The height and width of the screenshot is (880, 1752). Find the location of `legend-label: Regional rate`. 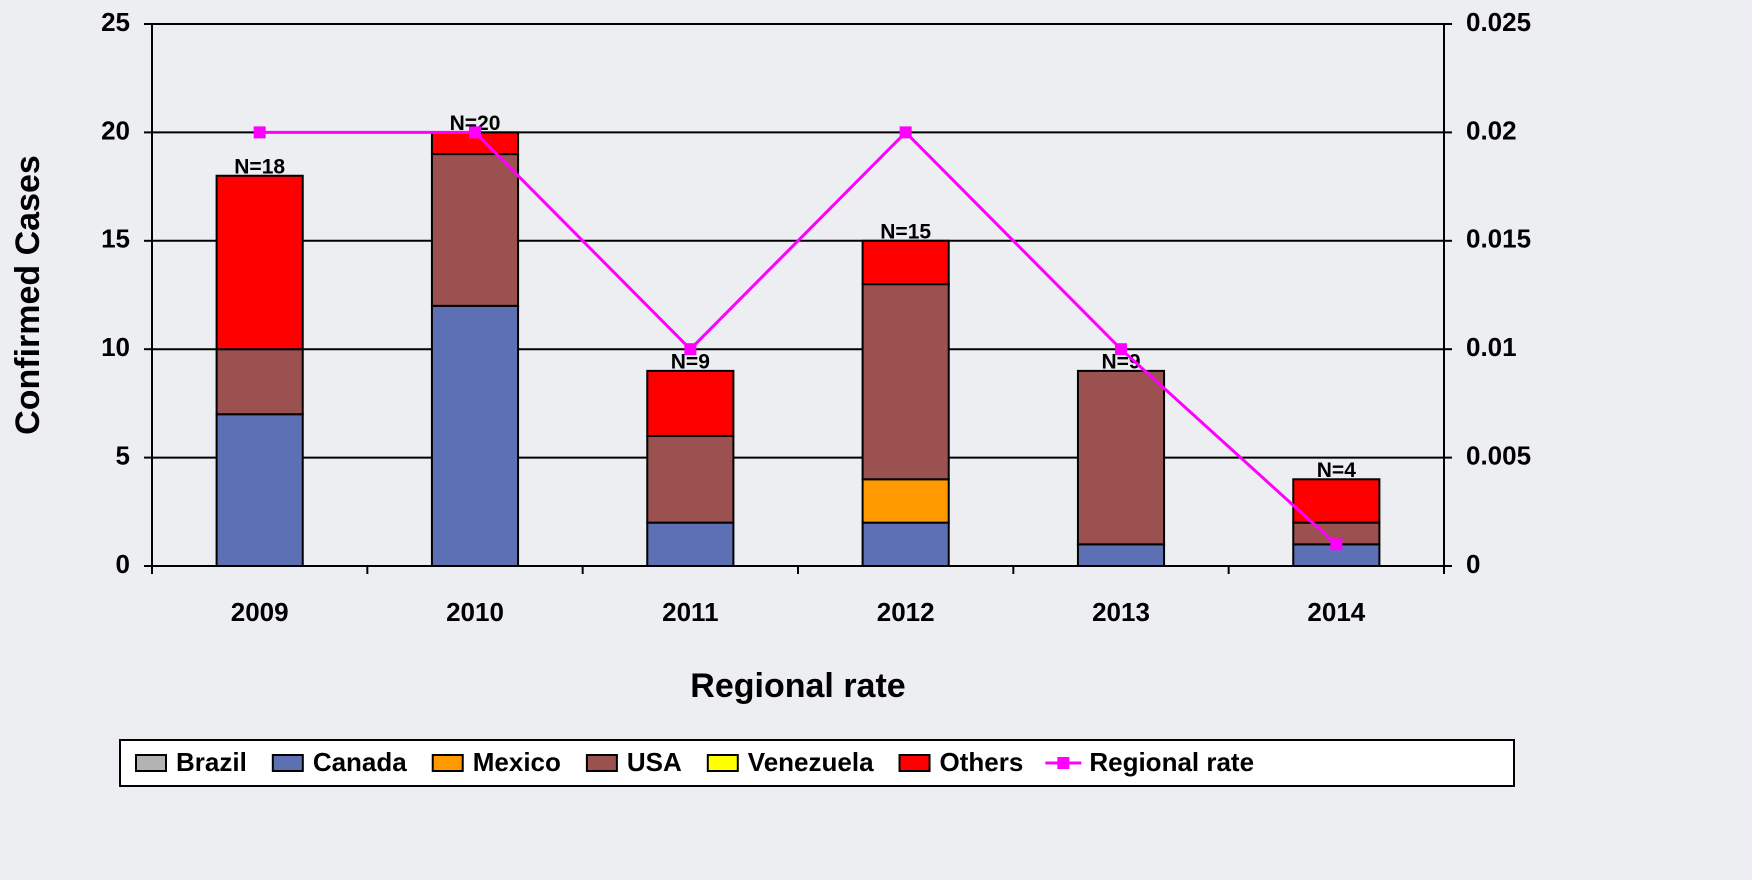

legend-label: Regional rate is located at coordinates (1171, 762).